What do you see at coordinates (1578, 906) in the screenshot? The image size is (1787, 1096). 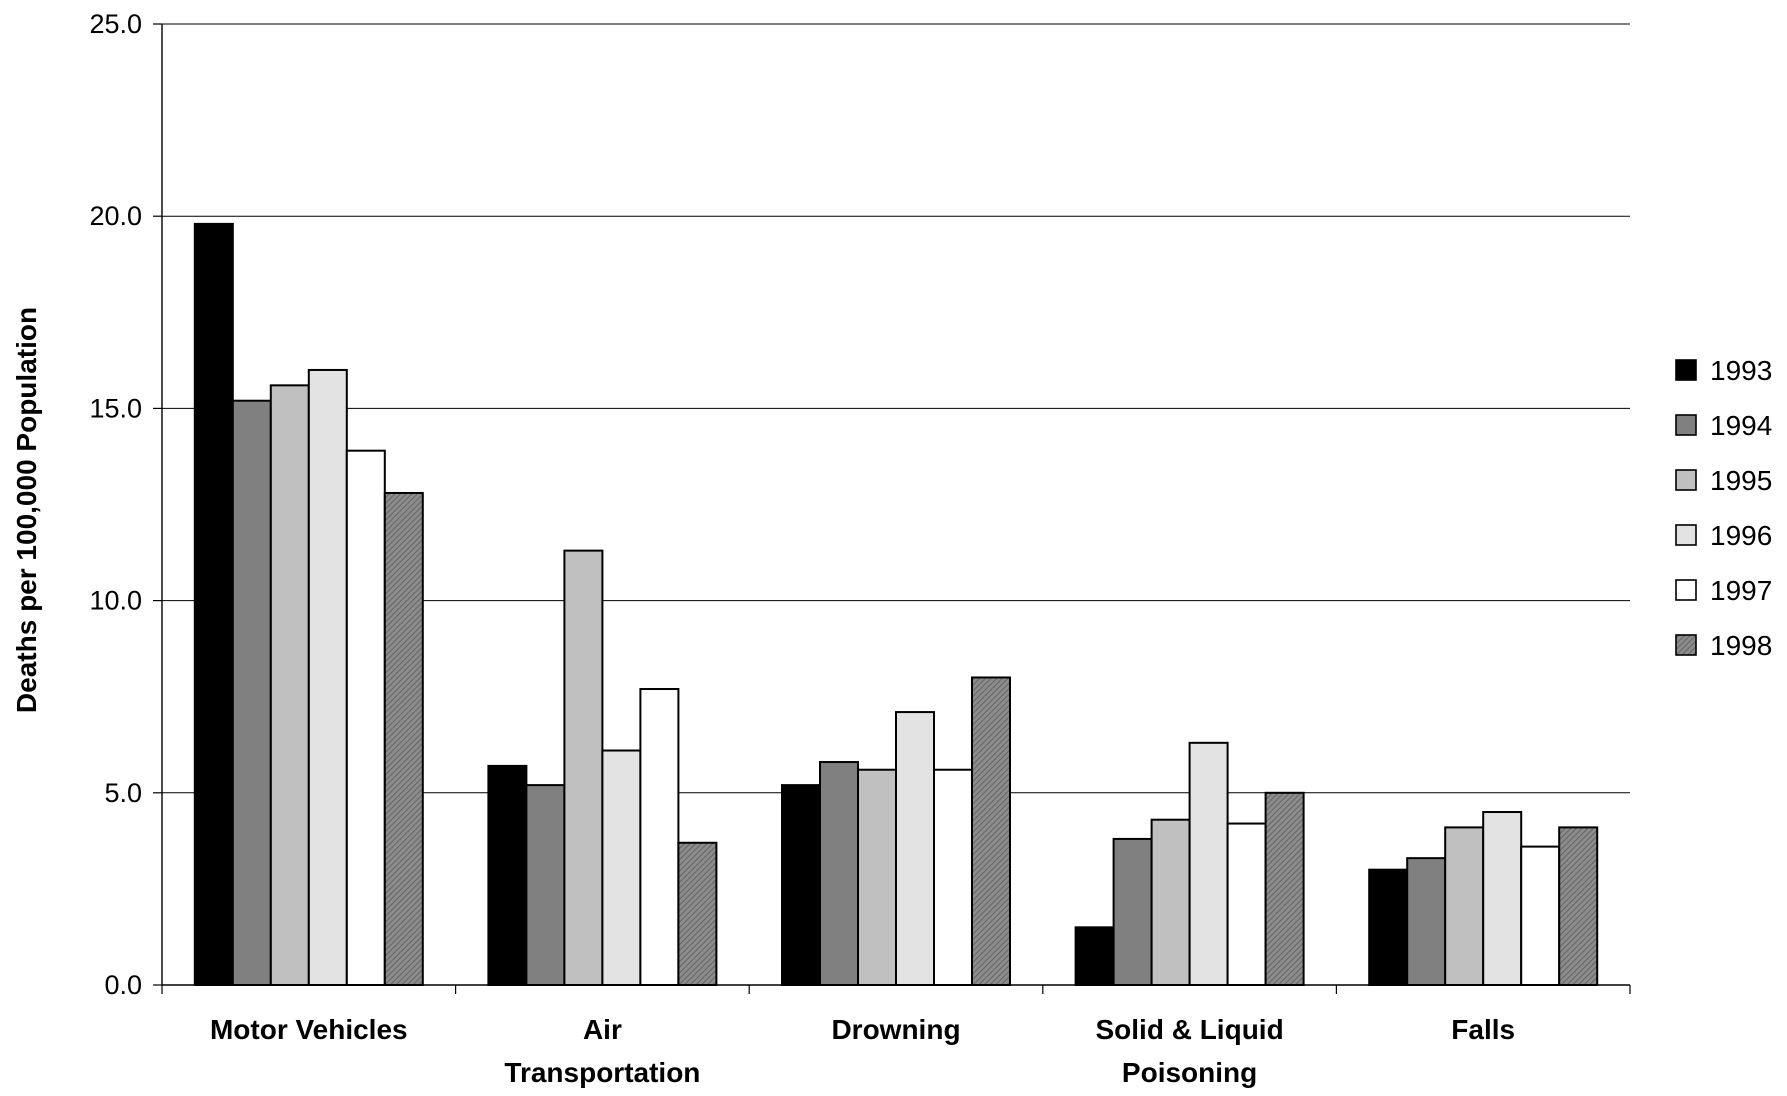 I see `bar-1998-falls` at bounding box center [1578, 906].